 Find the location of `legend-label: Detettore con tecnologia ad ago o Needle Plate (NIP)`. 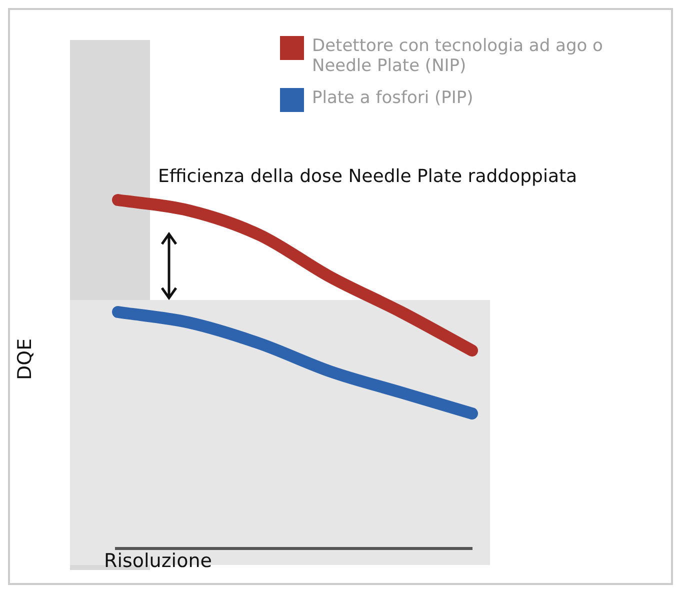

legend-label: Detettore con tecnologia ad ago o Needle Plate (NIP) is located at coordinates (458, 56).